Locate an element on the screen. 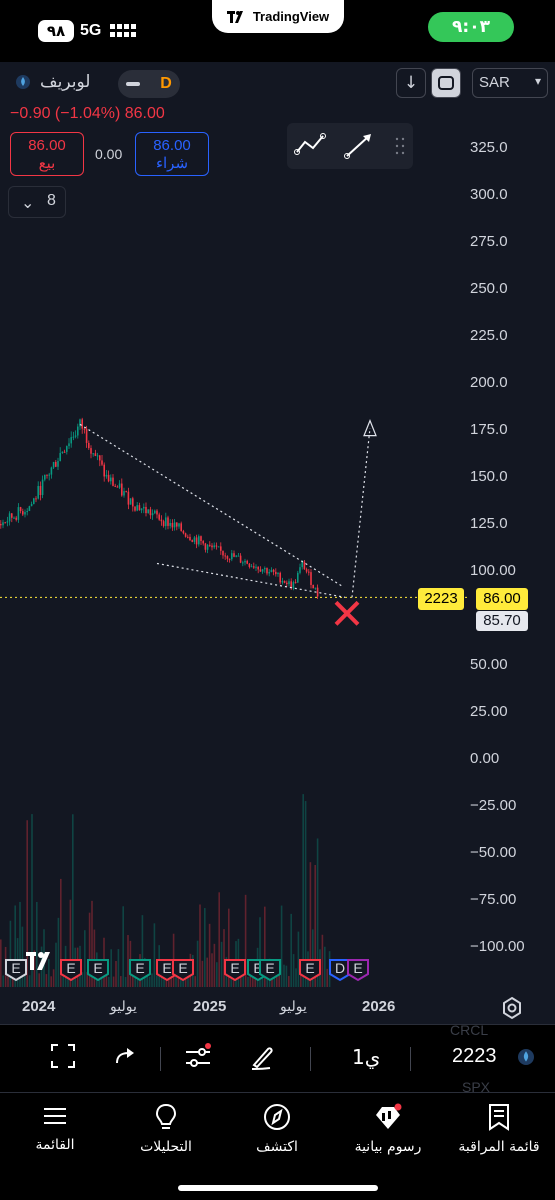  scroll-down-button: ↓ is located at coordinates (411, 83).